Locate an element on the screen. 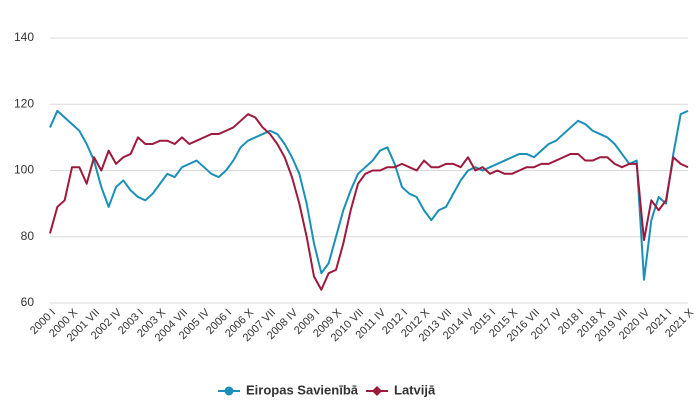 The height and width of the screenshot is (407, 700). legend-label: Eiropas Savienībā is located at coordinates (302, 389).